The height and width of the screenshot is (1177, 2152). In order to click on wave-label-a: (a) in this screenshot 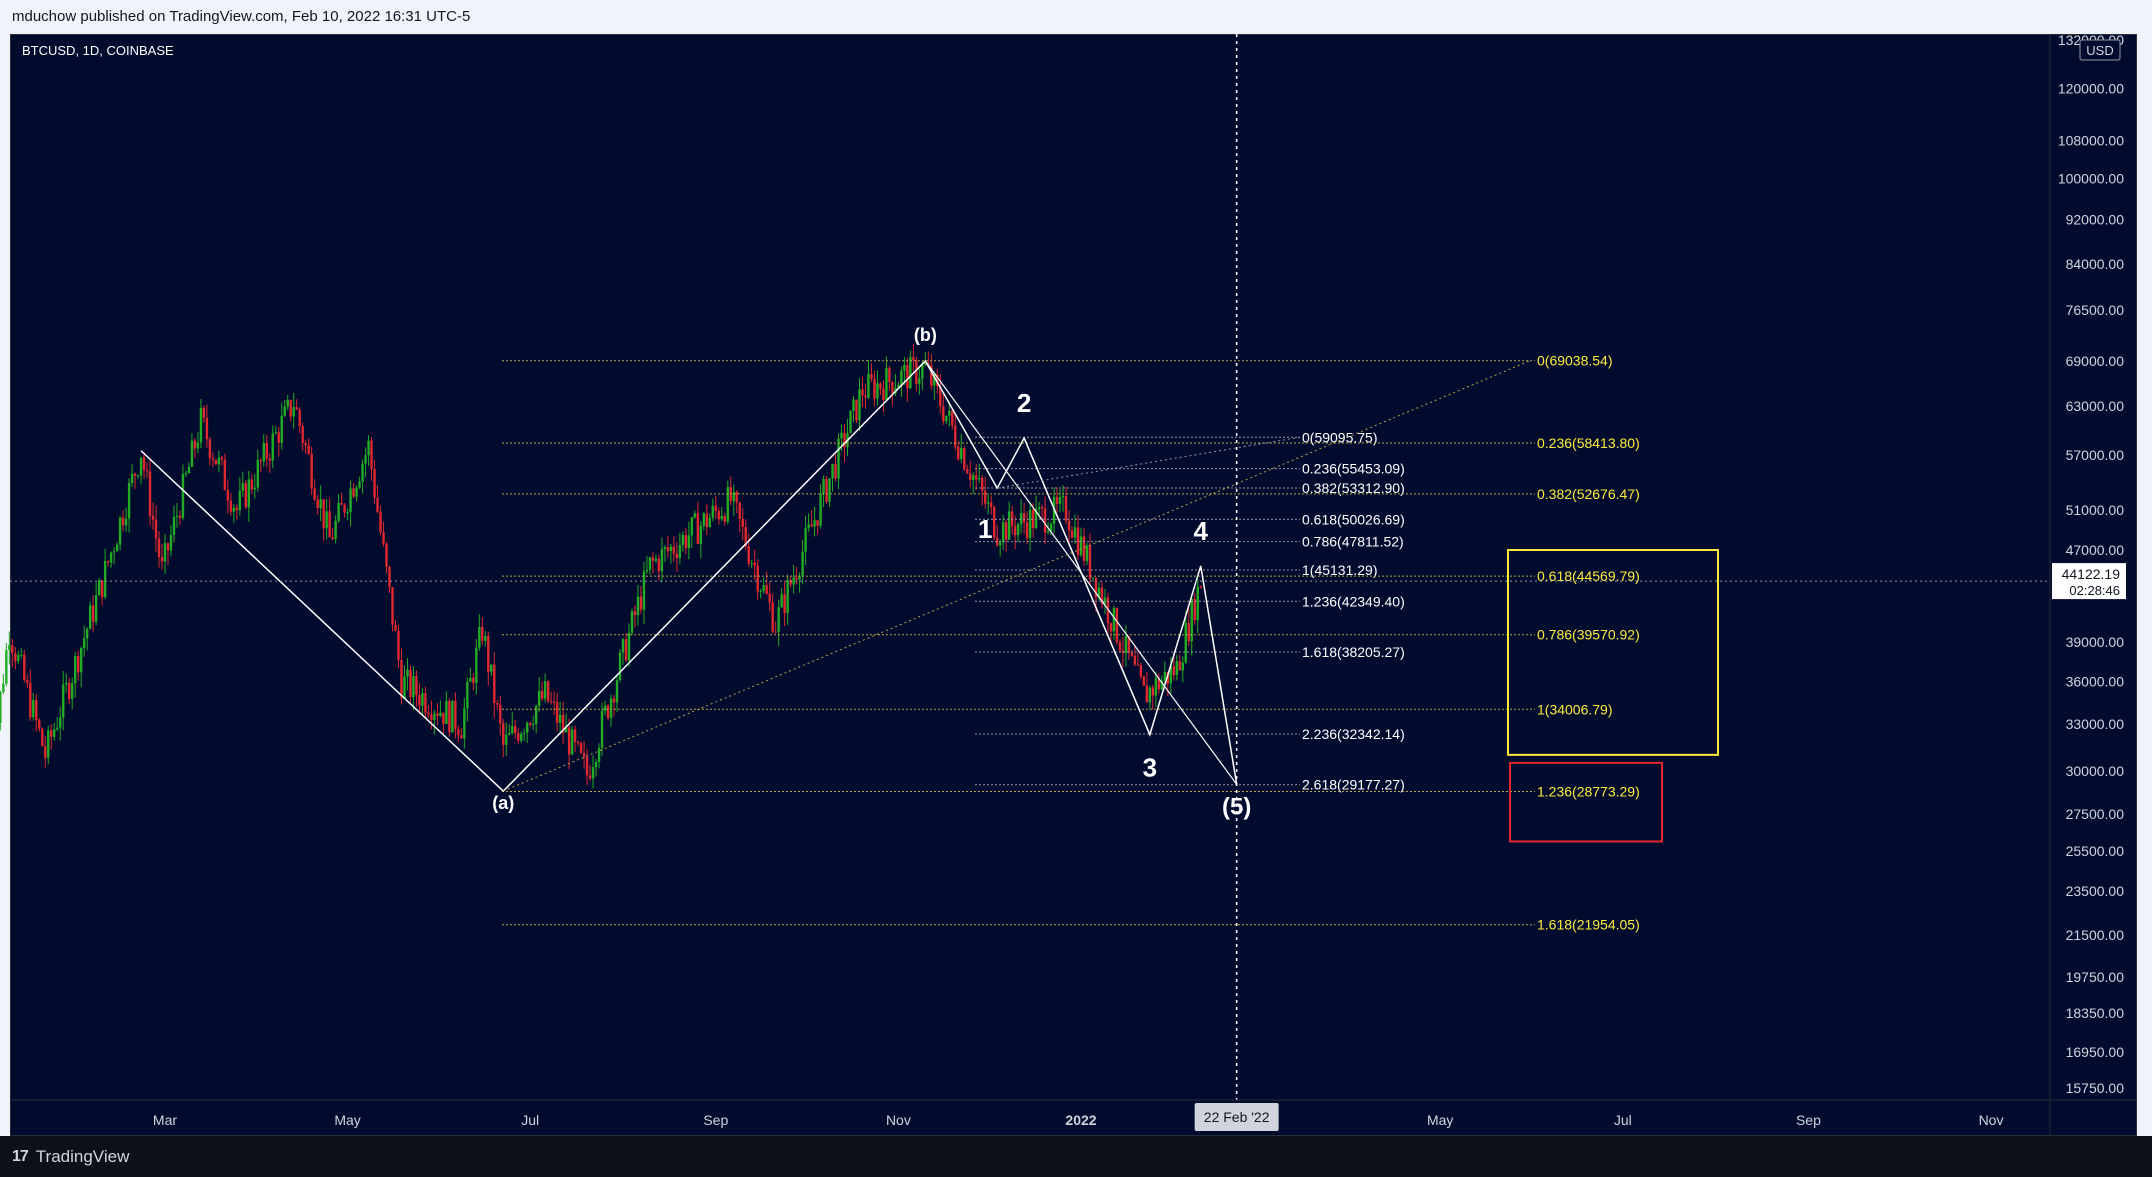, I will do `click(503, 803)`.